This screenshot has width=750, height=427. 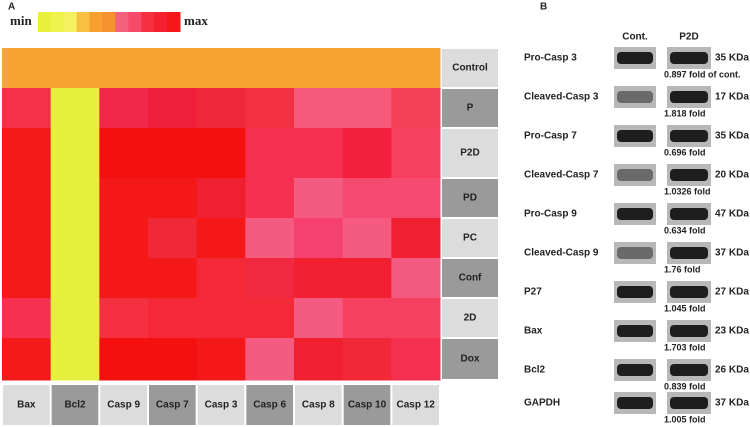 What do you see at coordinates (11, 7) in the screenshot?
I see `panel-label: A` at bounding box center [11, 7].